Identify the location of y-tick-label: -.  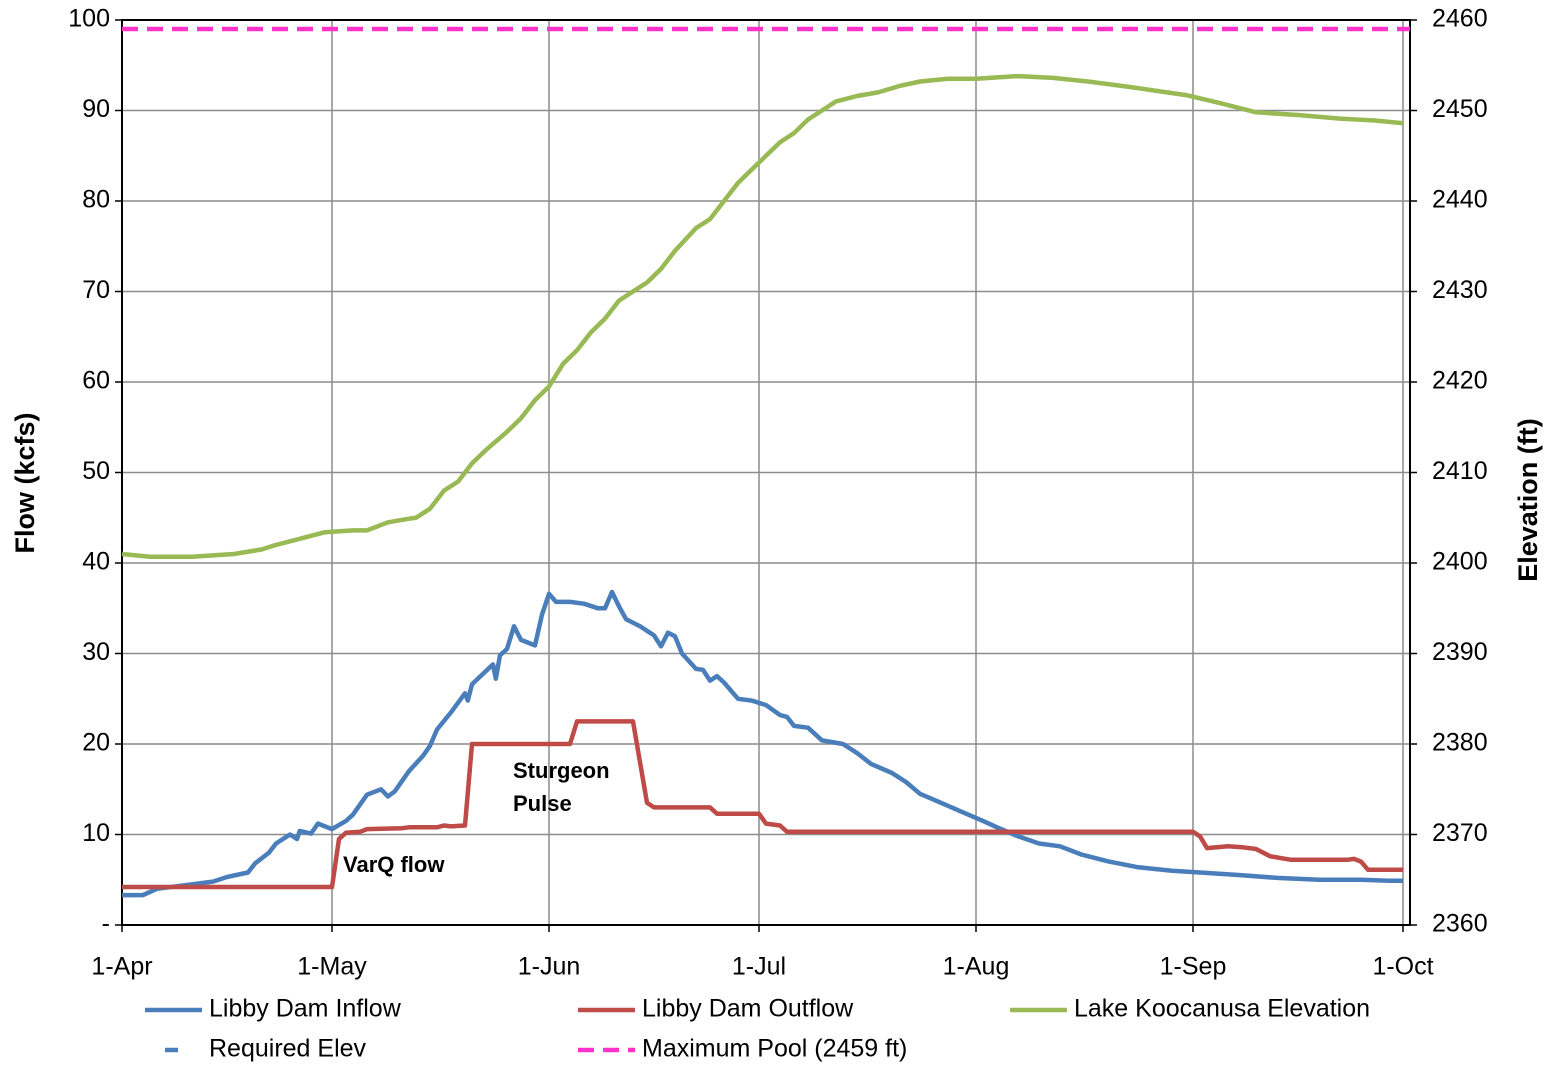
(106, 924).